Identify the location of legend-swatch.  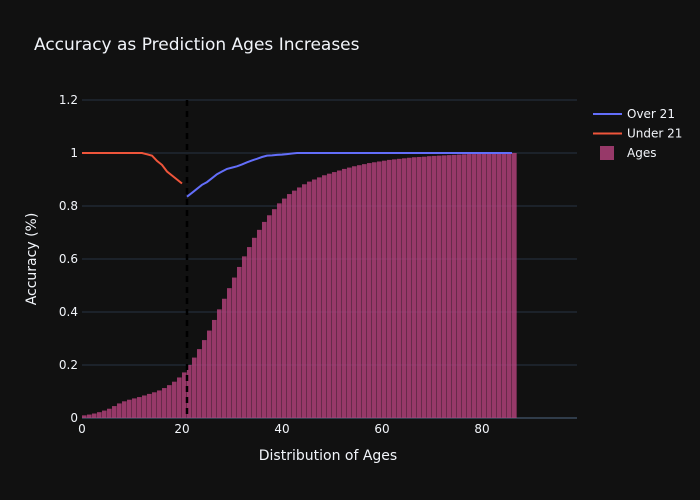
(607, 153).